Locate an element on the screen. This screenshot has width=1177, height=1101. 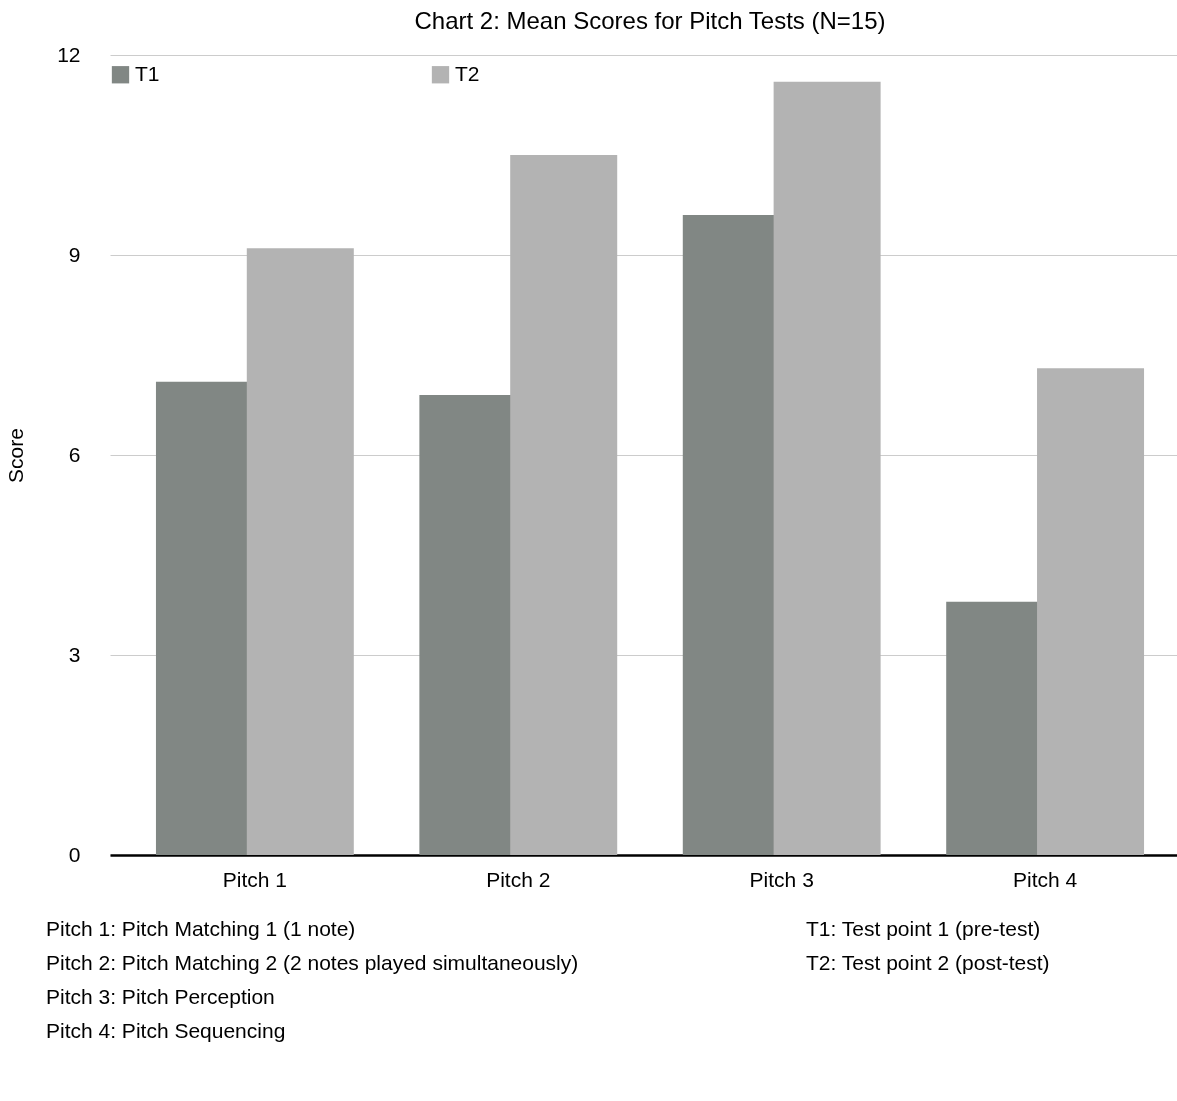
y-tick-label: 6 is located at coordinates (74, 454).